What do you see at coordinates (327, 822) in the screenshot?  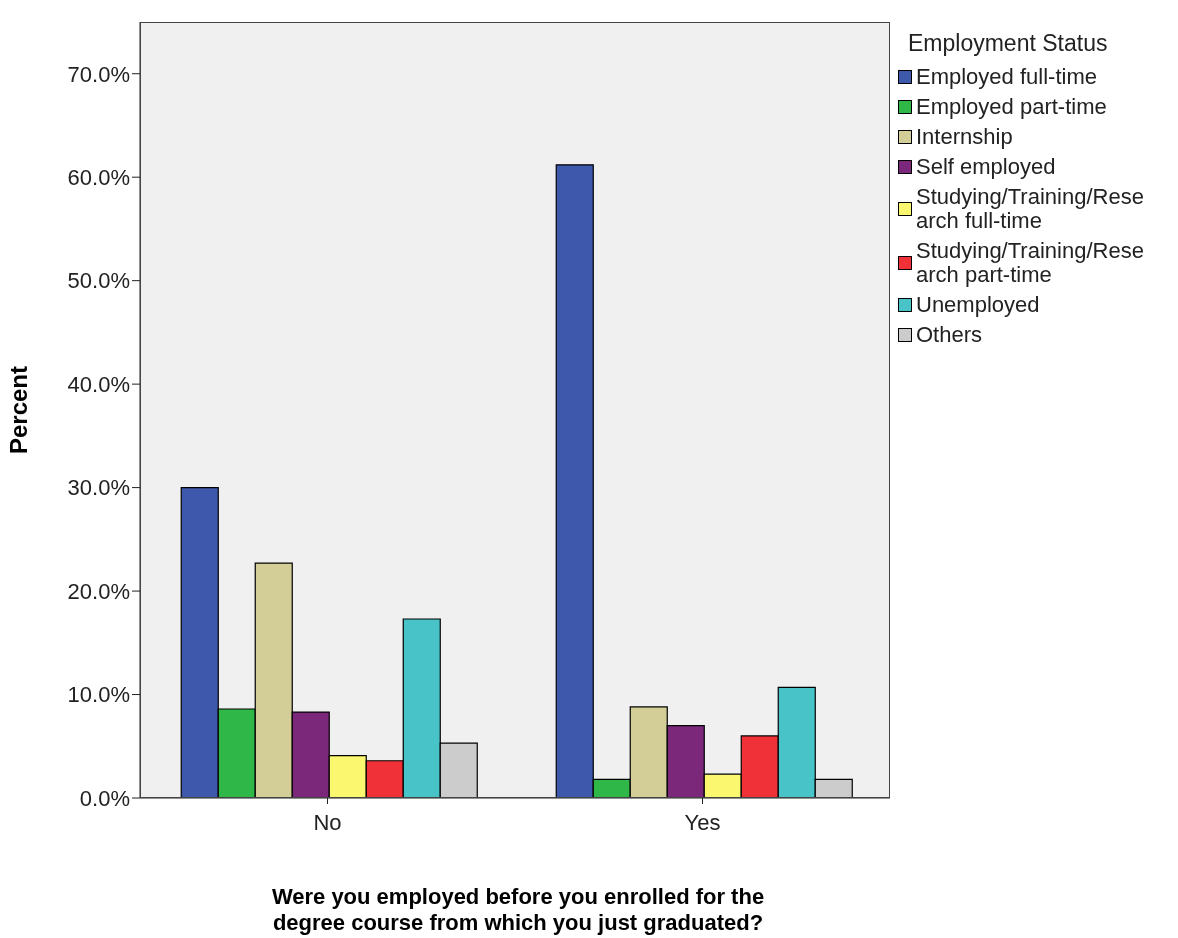 I see `x-tick-label: No` at bounding box center [327, 822].